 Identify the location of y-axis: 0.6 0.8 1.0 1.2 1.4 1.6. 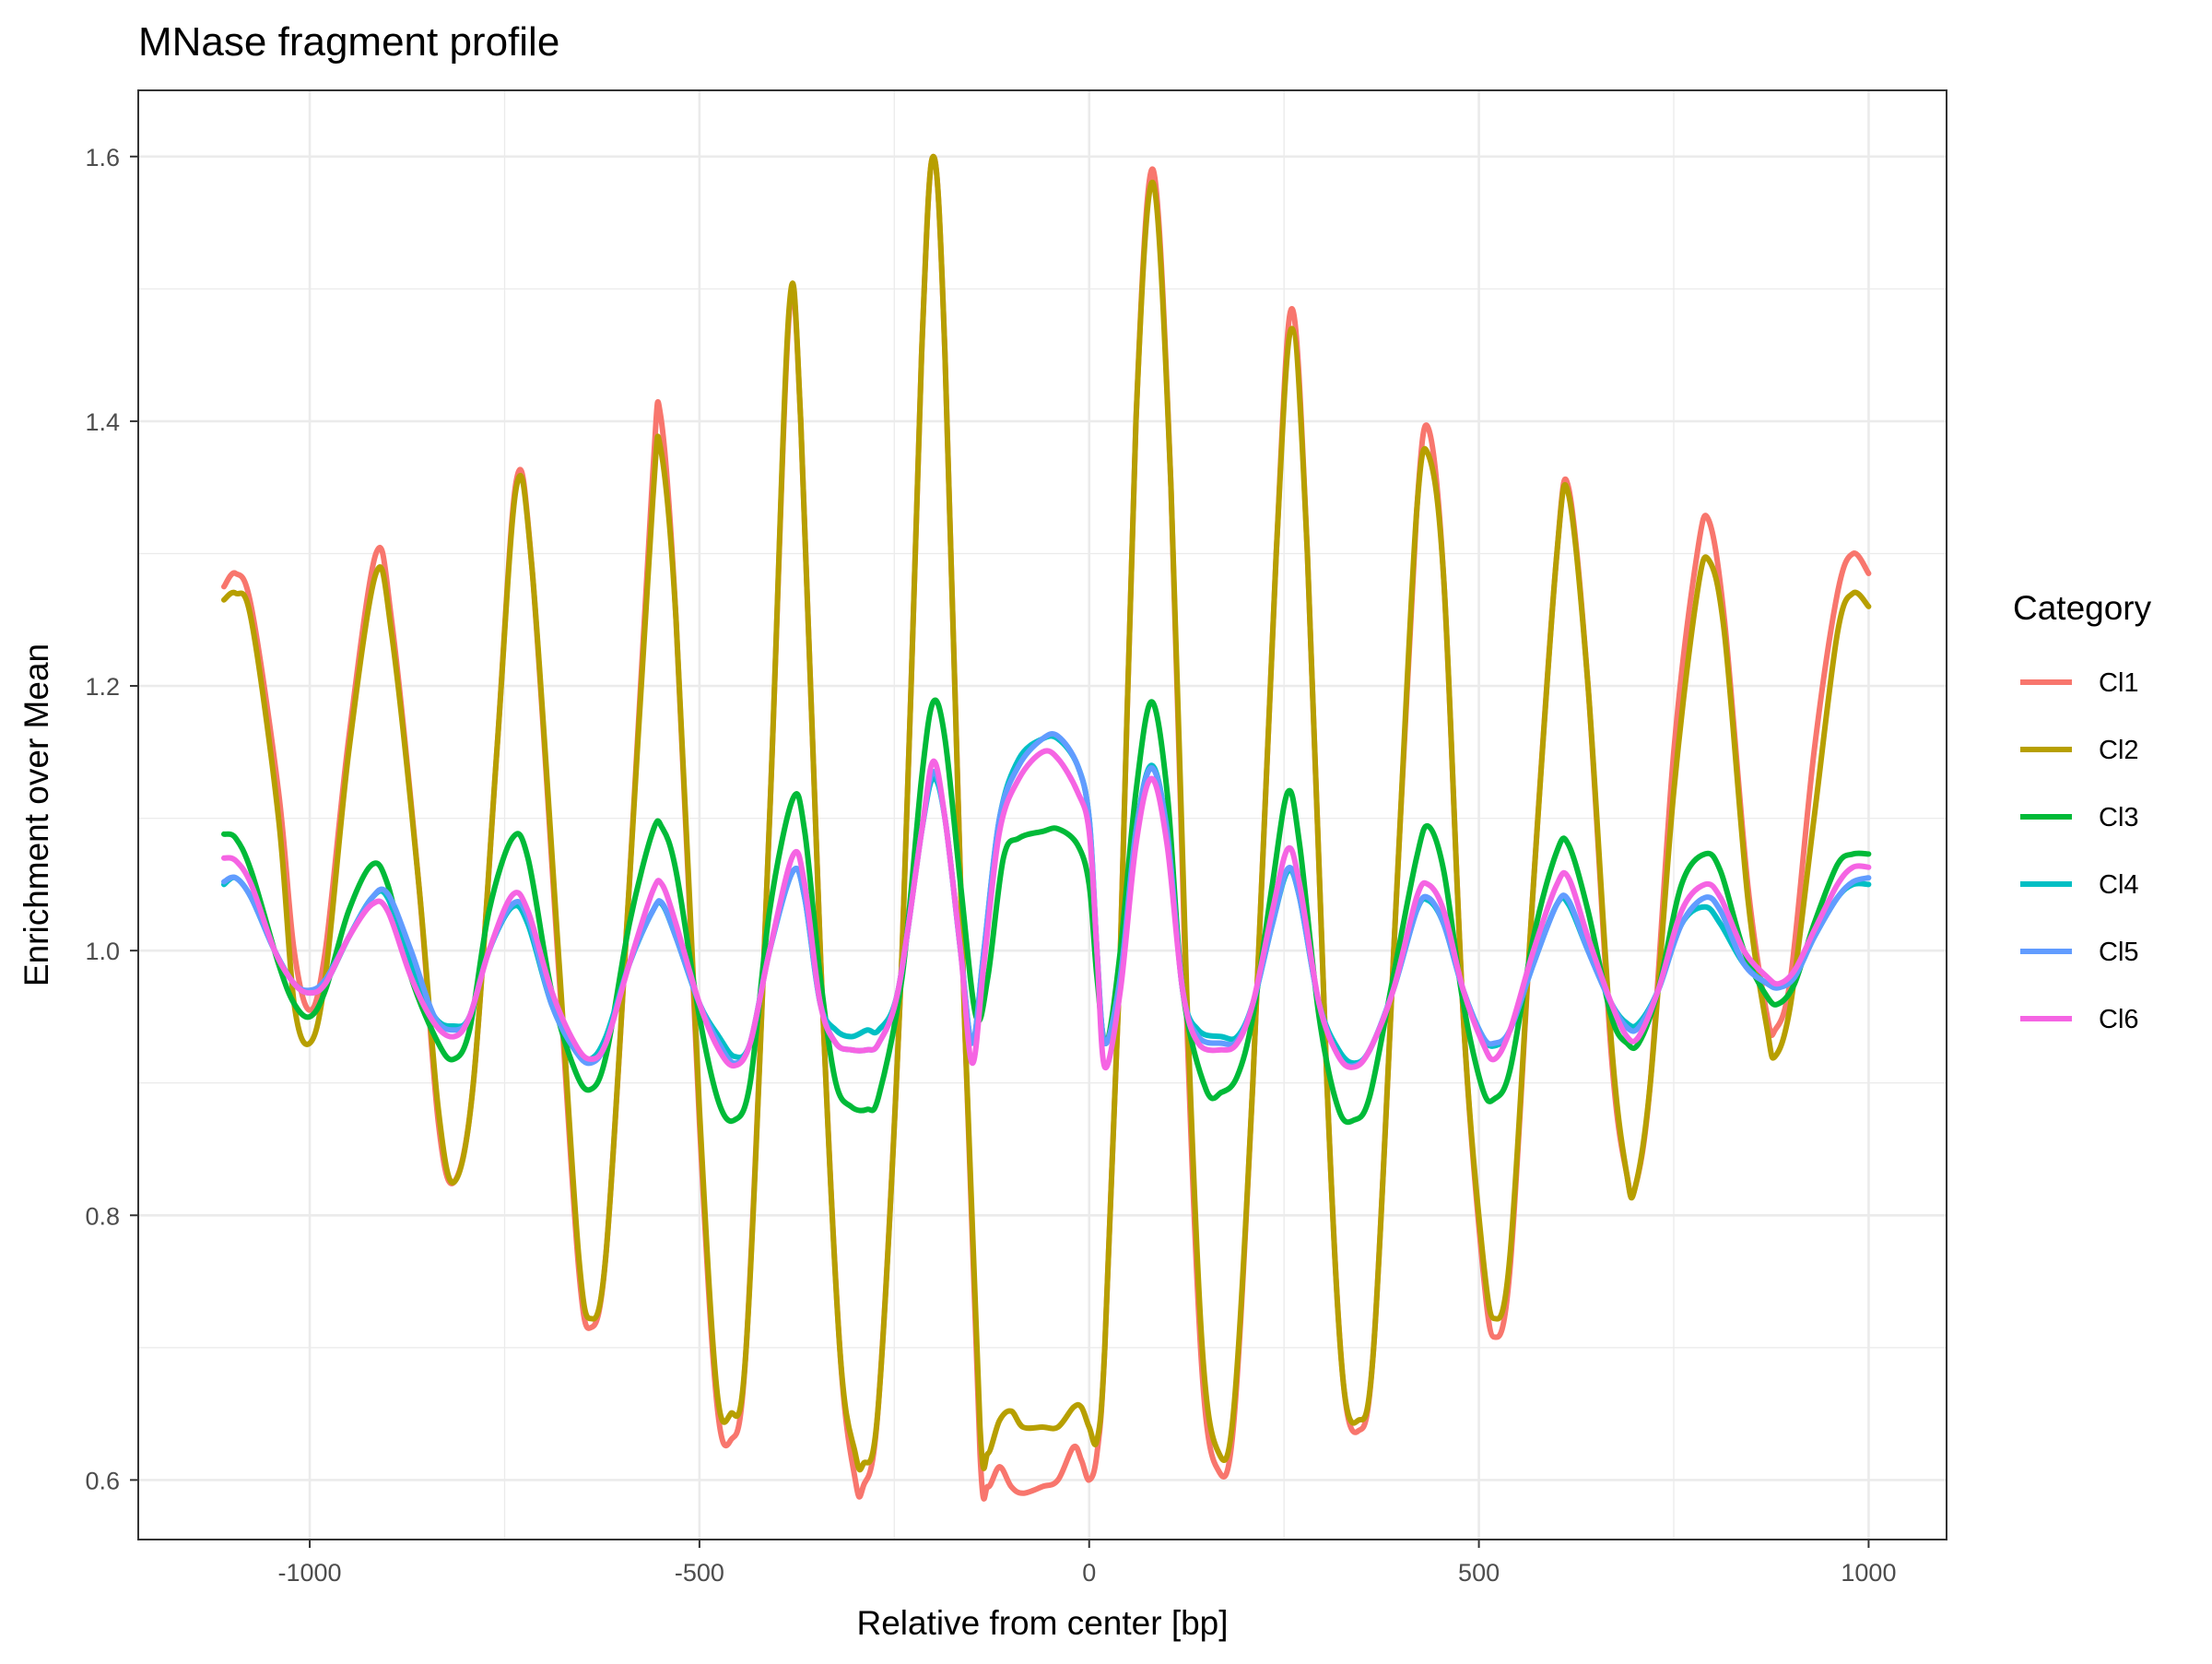
(111, 819).